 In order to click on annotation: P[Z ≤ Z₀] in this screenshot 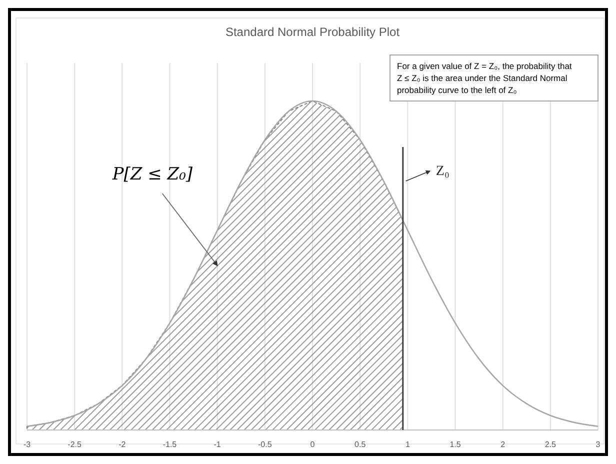, I will do `click(152, 174)`.